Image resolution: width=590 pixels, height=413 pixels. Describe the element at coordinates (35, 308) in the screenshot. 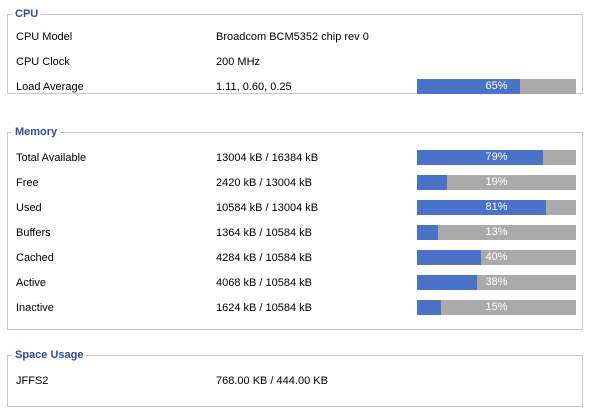

I see `inactive-label: Inactive` at that location.